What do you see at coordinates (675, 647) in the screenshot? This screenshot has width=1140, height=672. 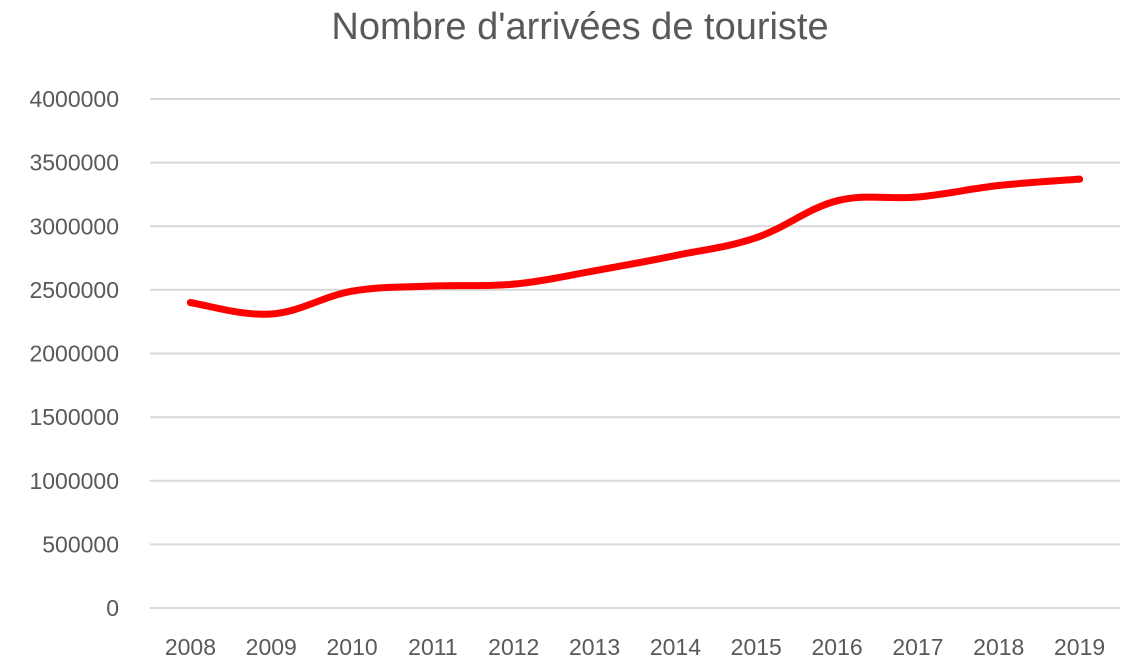 I see `x-tick-label: 2014` at bounding box center [675, 647].